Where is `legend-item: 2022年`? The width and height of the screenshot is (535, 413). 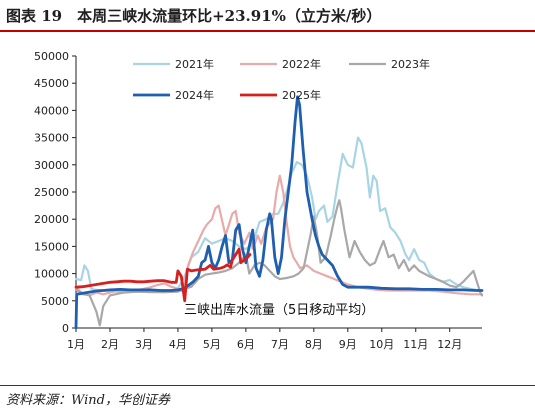
legend-item: 2022年 is located at coordinates (280, 64).